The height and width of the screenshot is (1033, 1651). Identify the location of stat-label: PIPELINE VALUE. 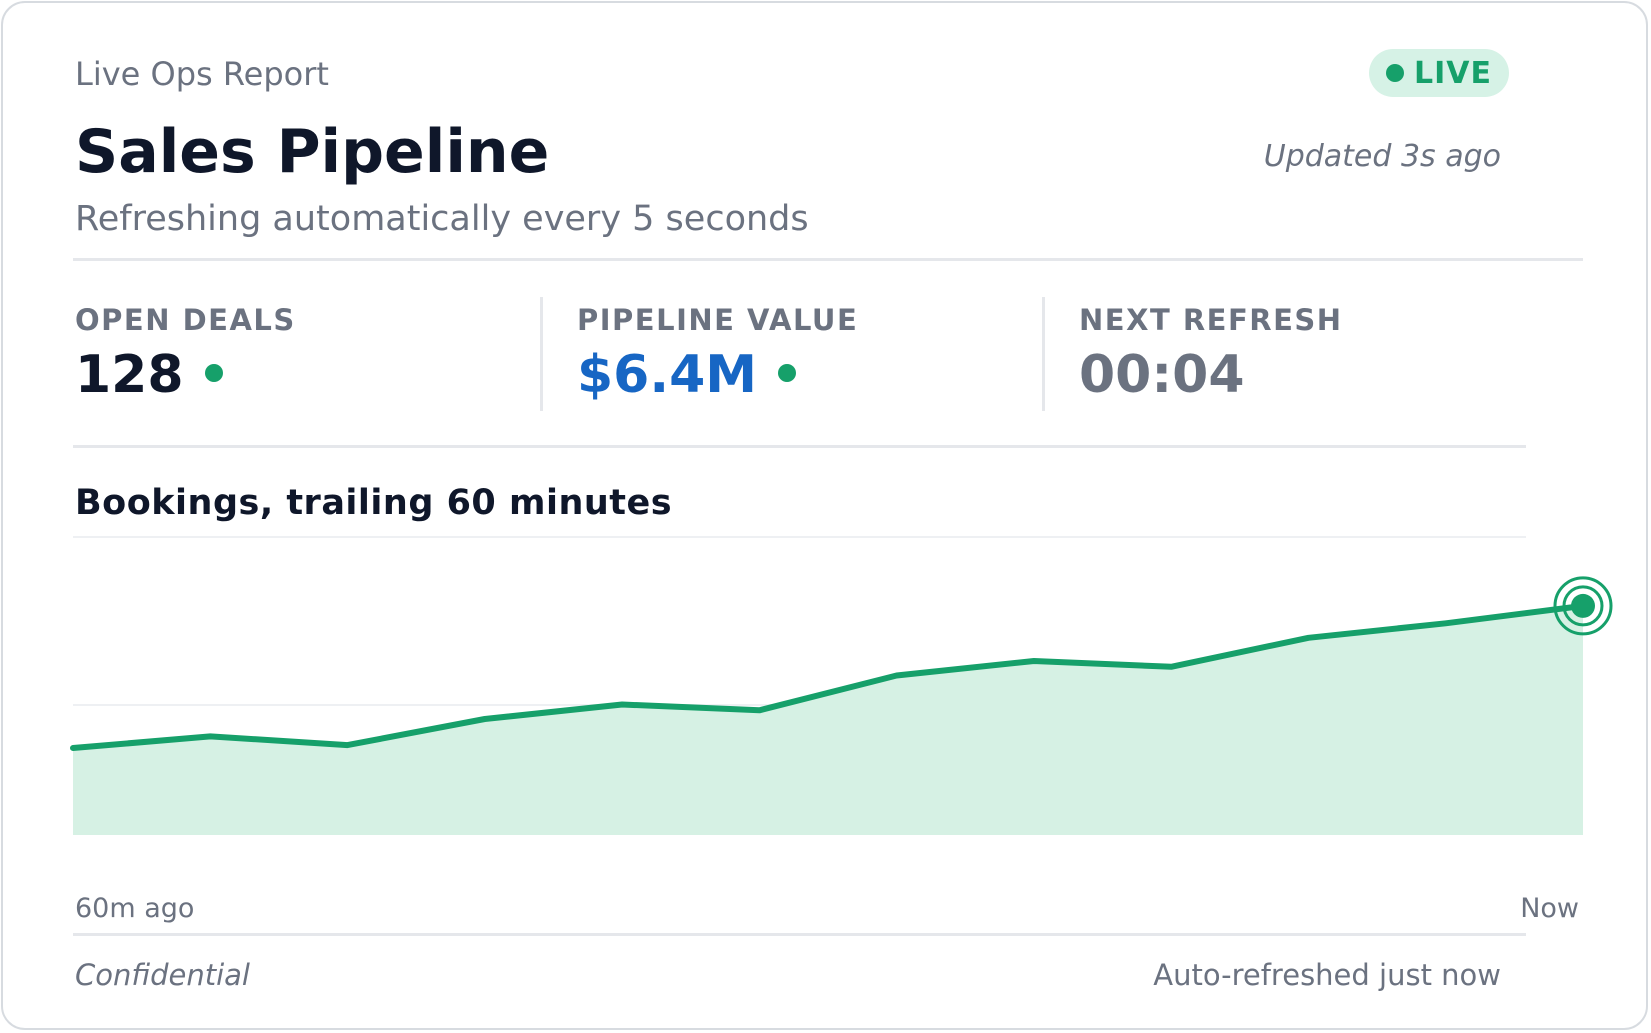
(718, 320).